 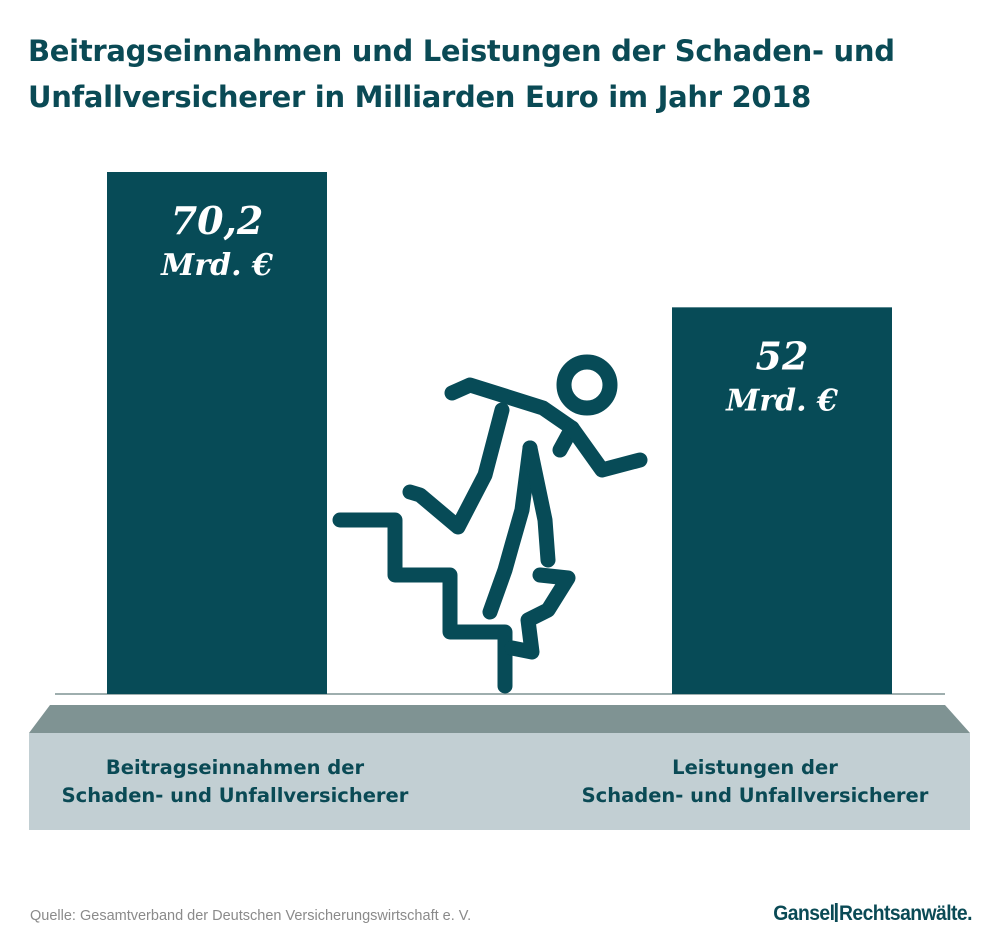 What do you see at coordinates (837, 912) in the screenshot?
I see `logo-separator` at bounding box center [837, 912].